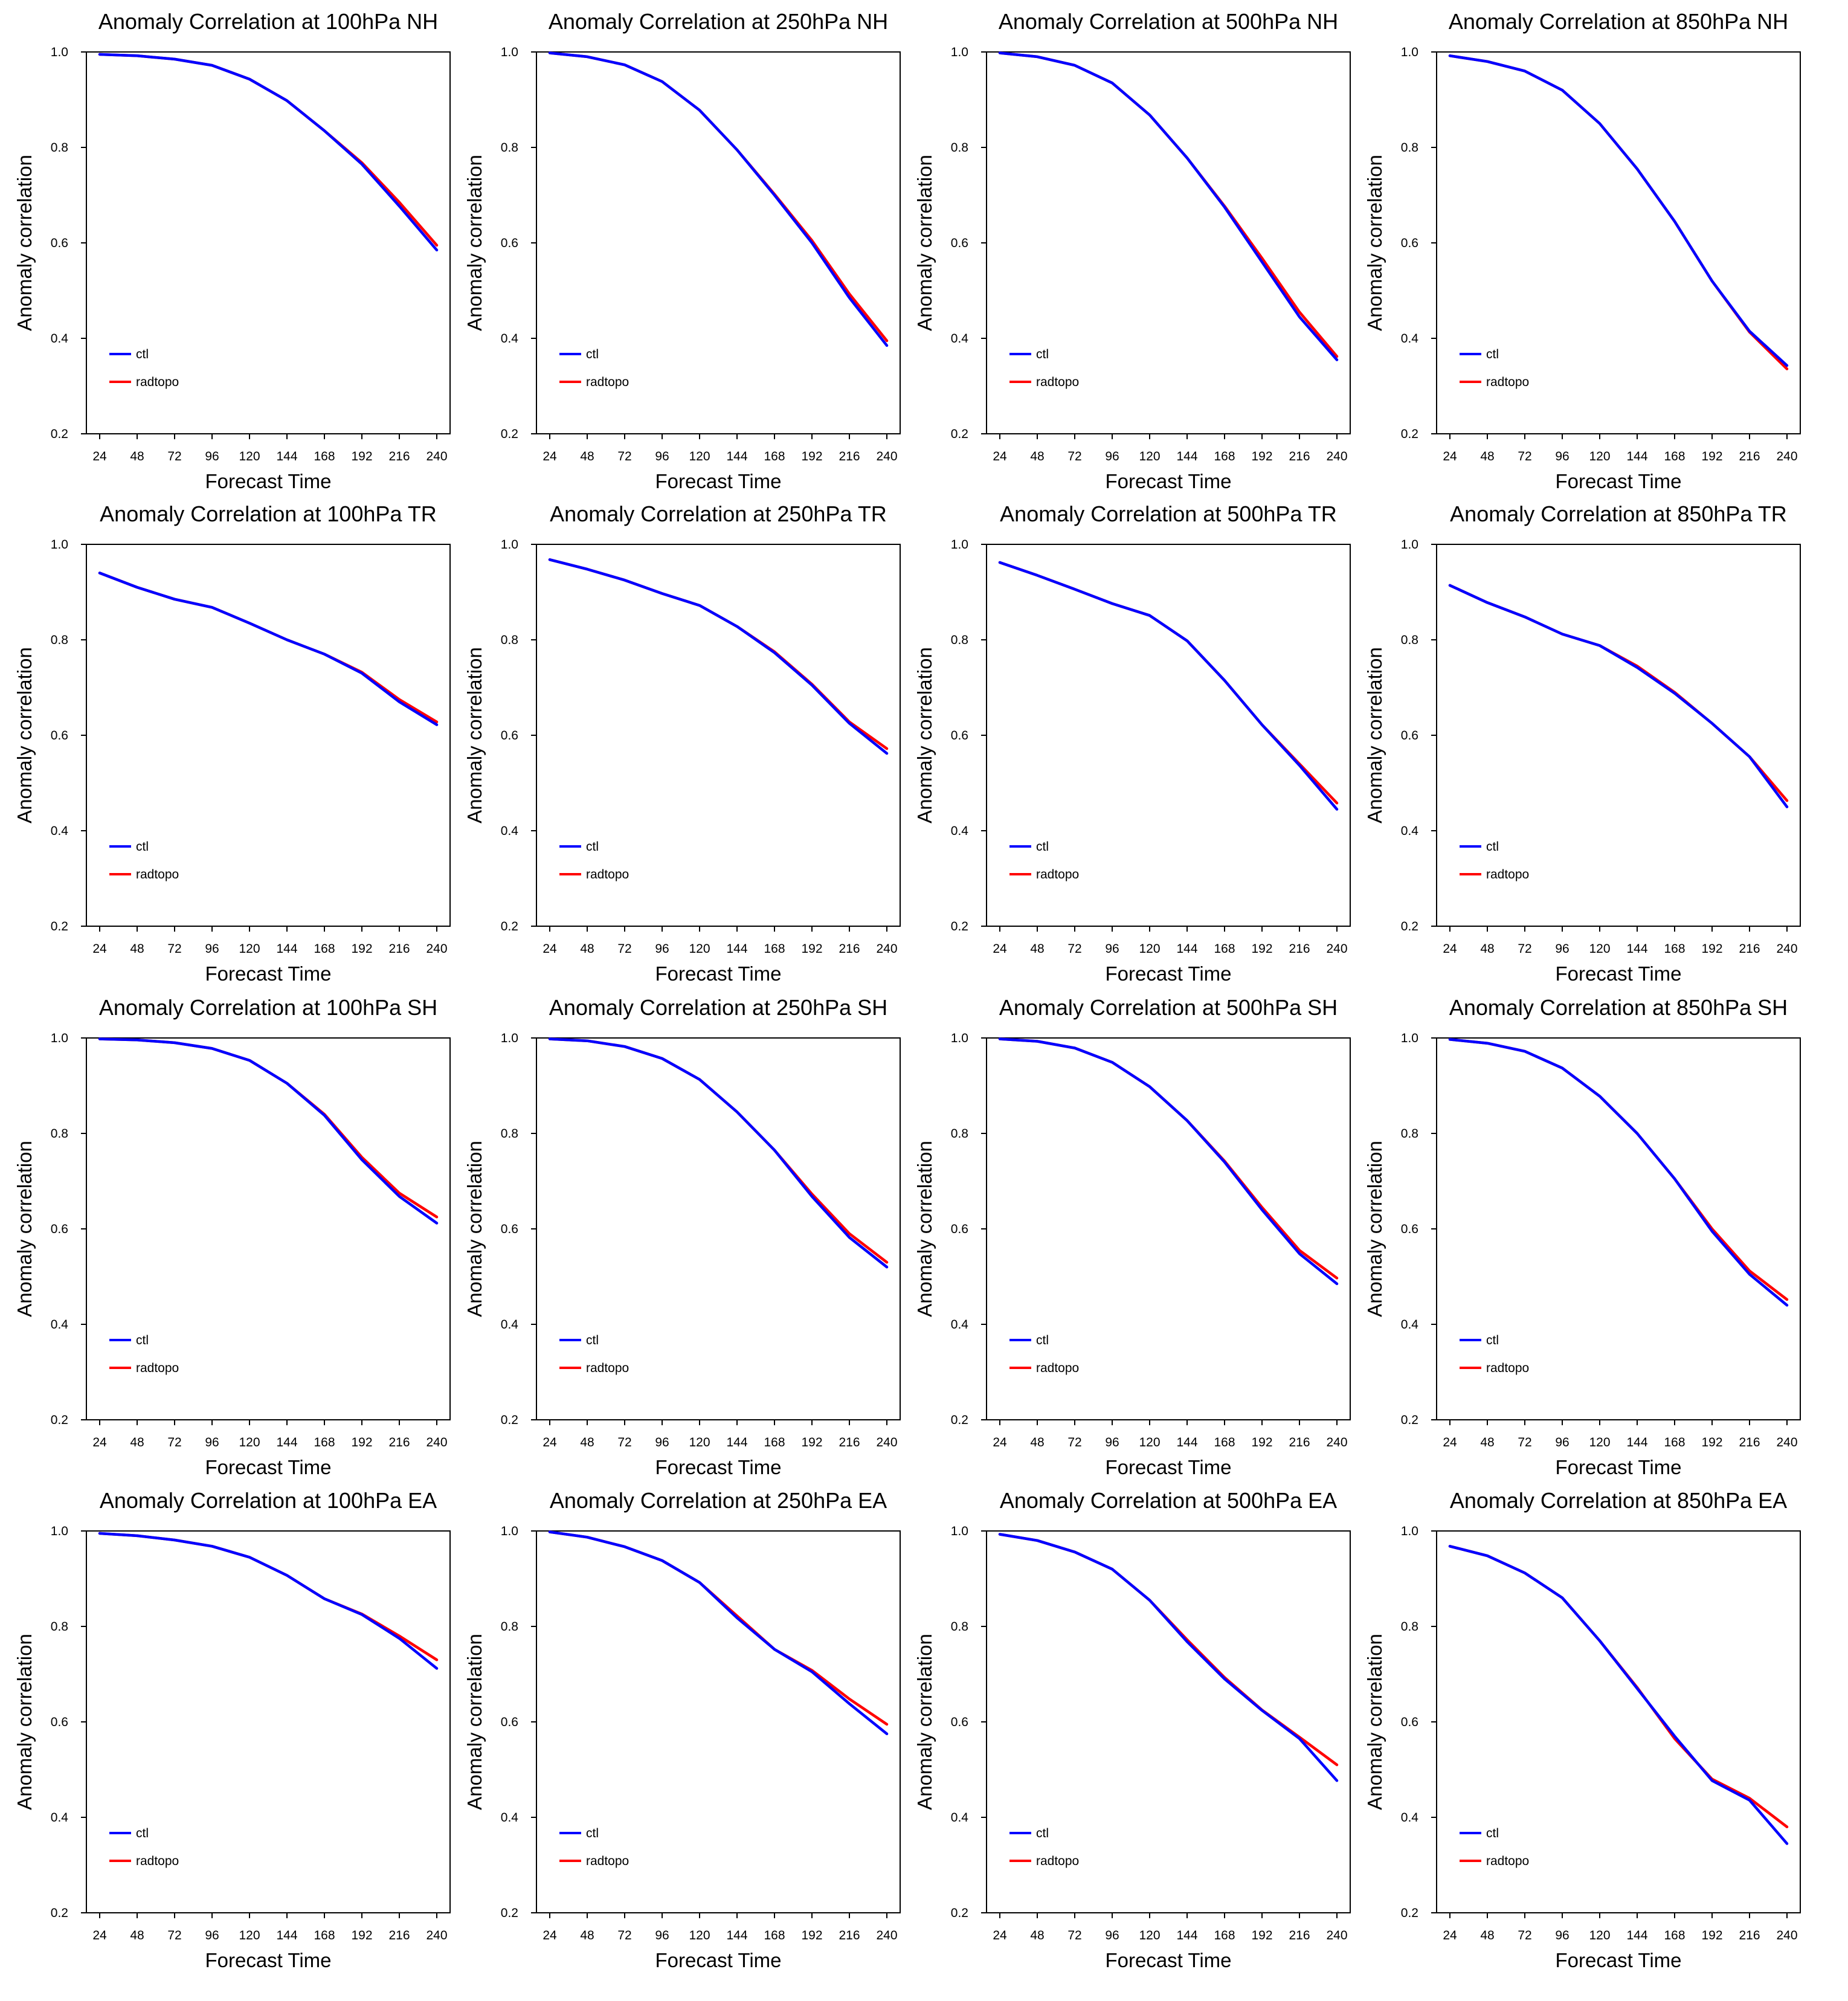  Describe the element at coordinates (1168, 513) in the screenshot. I see `chart-title: Anomaly Correlation at 500hPa TR` at that location.